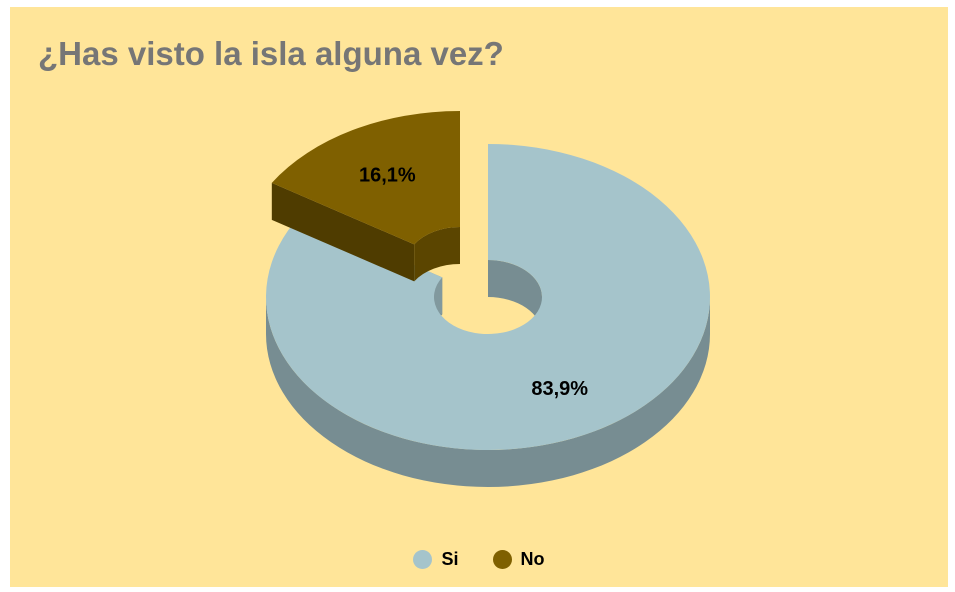 This screenshot has width=955, height=592. What do you see at coordinates (343, 232) in the screenshot?
I see `slice-no-cut-face` at bounding box center [343, 232].